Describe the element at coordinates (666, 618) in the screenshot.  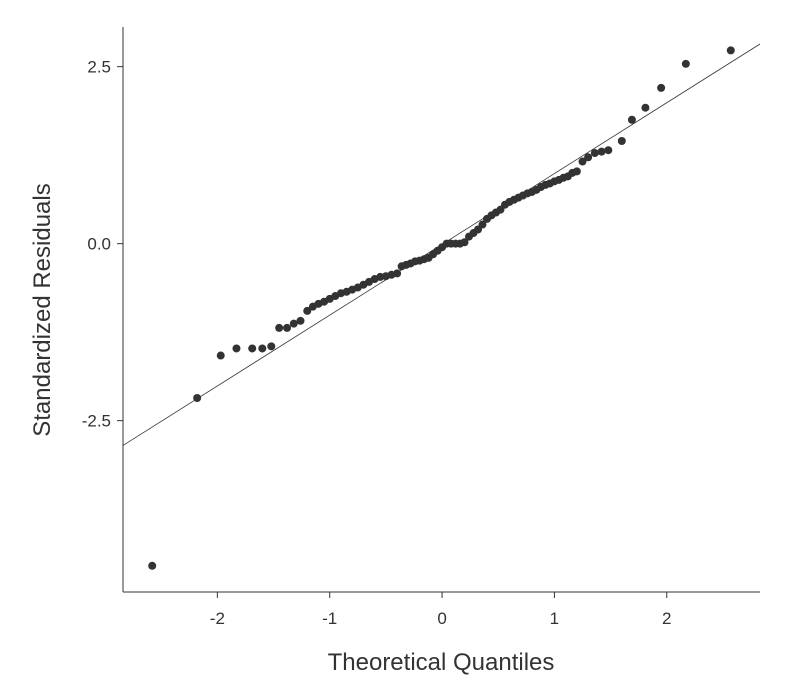
I see `x-tick-label: 2` at that location.